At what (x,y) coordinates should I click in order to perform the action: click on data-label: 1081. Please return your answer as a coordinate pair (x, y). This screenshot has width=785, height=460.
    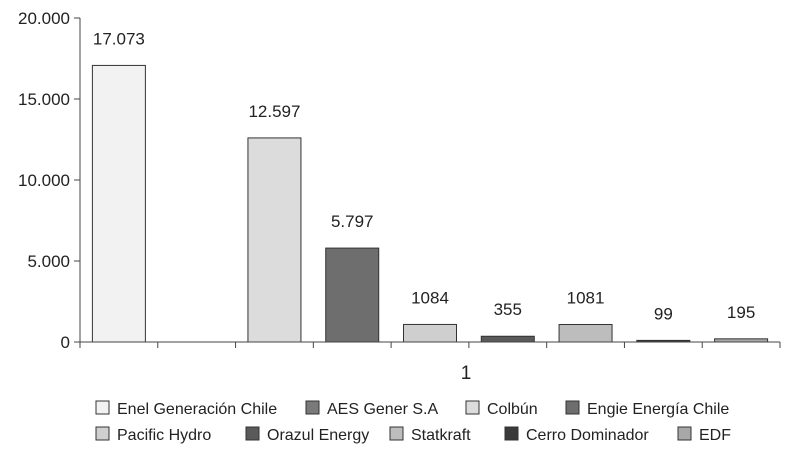
    Looking at the image, I should click on (586, 297).